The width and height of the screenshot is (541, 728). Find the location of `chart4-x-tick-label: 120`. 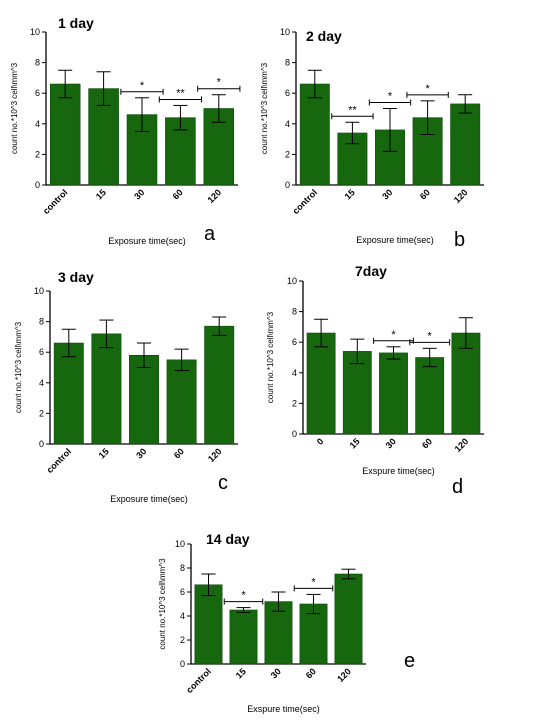

chart4-x-tick-label: 120 is located at coordinates (462, 445).